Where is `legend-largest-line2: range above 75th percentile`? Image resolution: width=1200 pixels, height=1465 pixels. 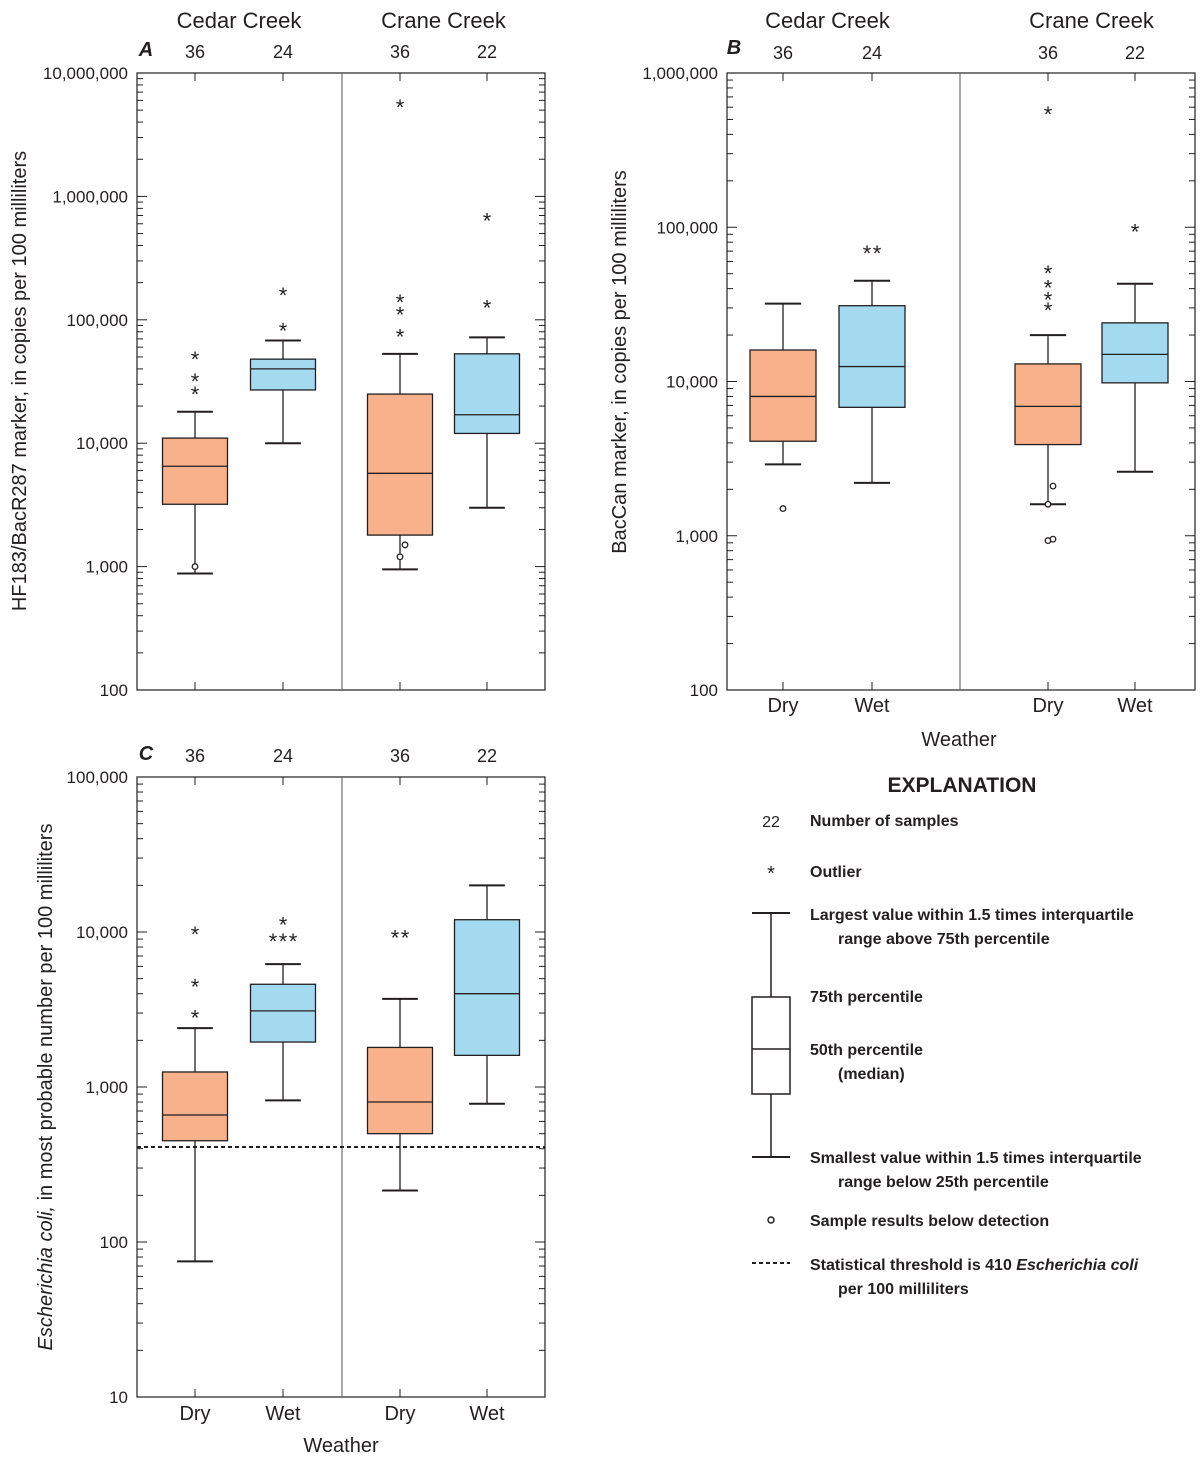 legend-largest-line2: range above 75th percentile is located at coordinates (944, 939).